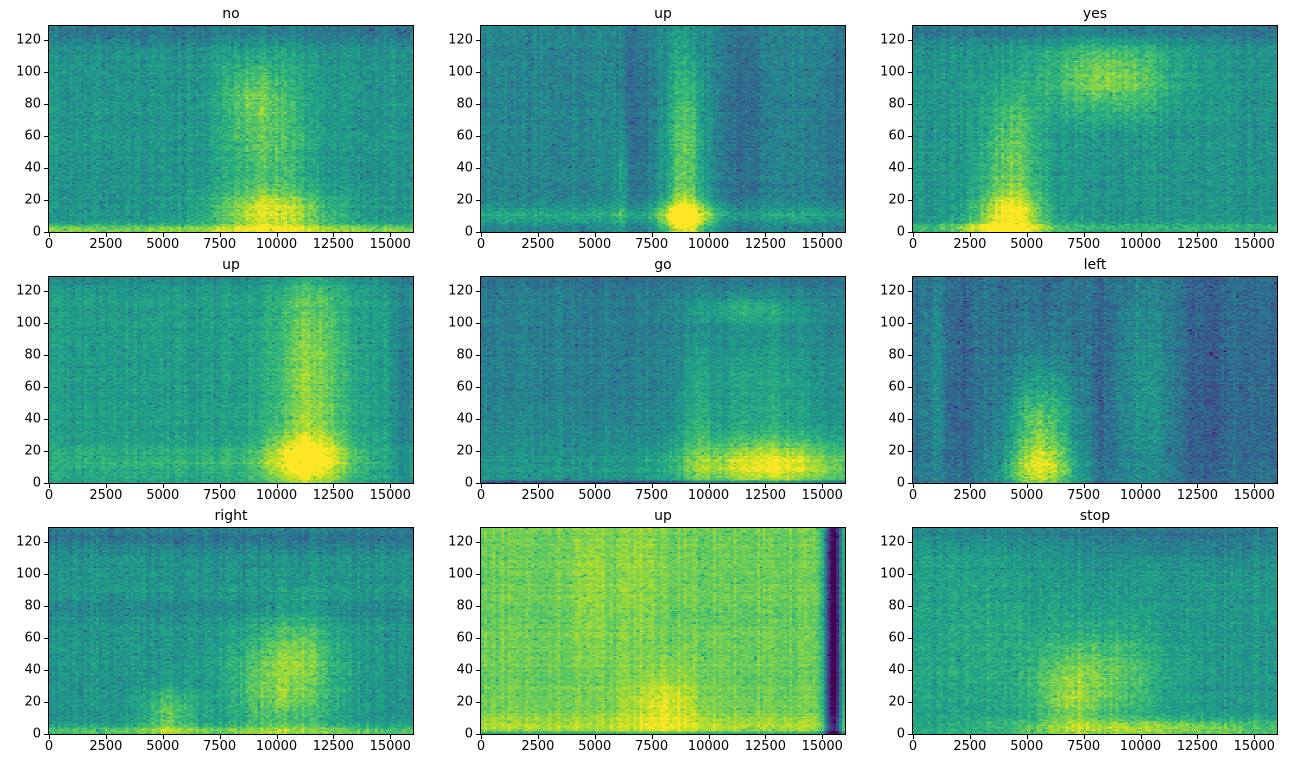  Describe the element at coordinates (464, 200) in the screenshot. I see `y-tick-label: 20` at that location.